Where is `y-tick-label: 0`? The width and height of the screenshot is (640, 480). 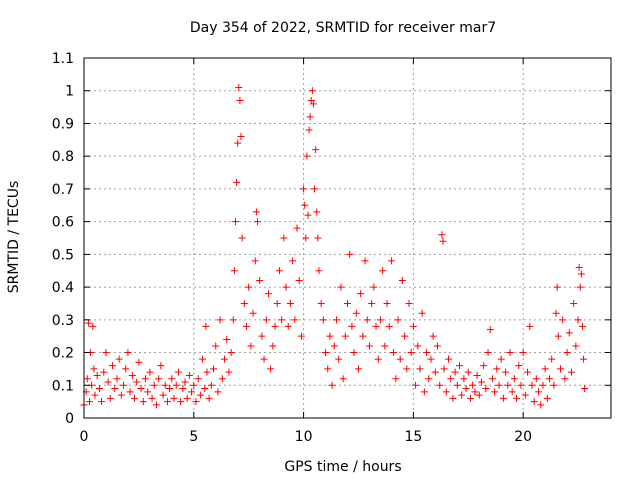 y-tick-label: 0 is located at coordinates (69, 419).